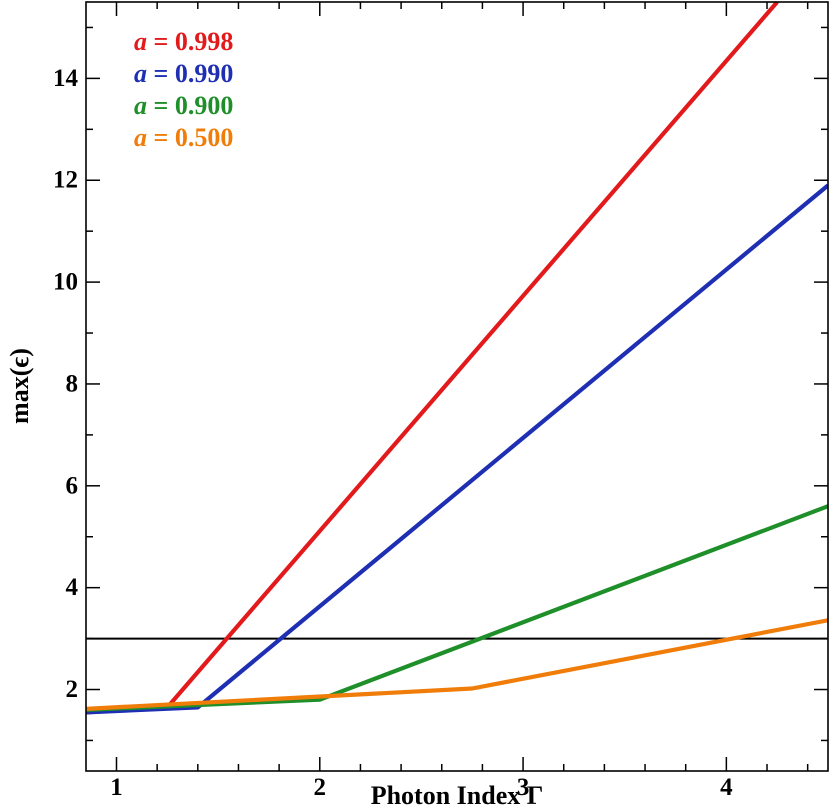 The image size is (830, 808). I want to click on y-tick-label: 2, so click(72, 689).